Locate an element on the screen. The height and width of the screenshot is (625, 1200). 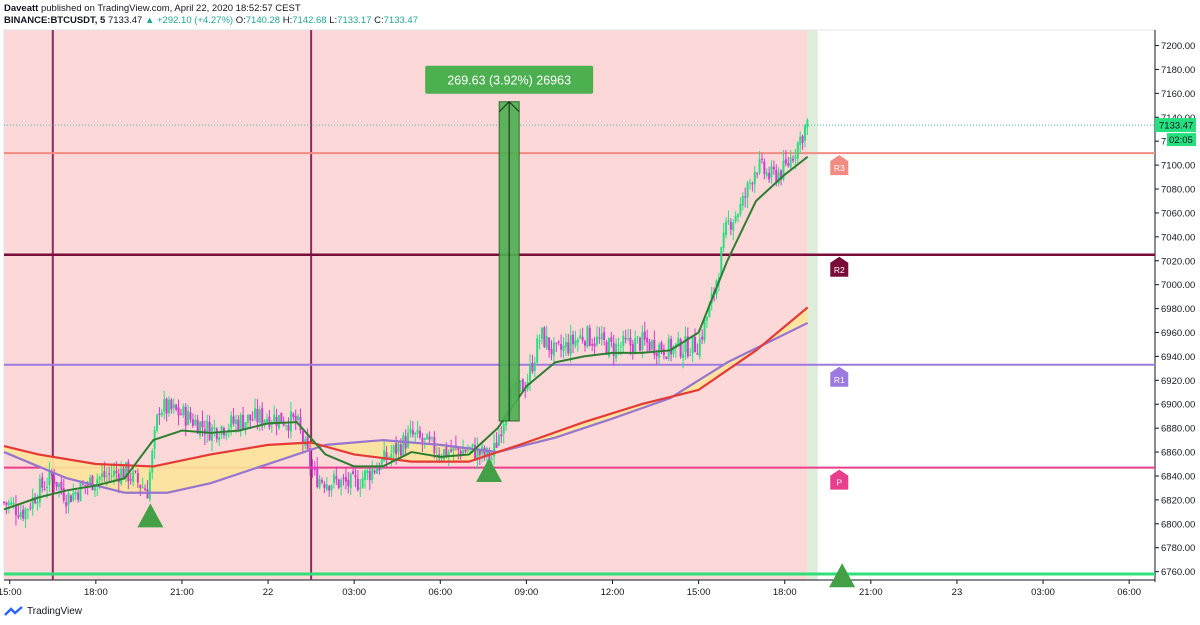
x-tick-label: 03:00 is located at coordinates (354, 592).